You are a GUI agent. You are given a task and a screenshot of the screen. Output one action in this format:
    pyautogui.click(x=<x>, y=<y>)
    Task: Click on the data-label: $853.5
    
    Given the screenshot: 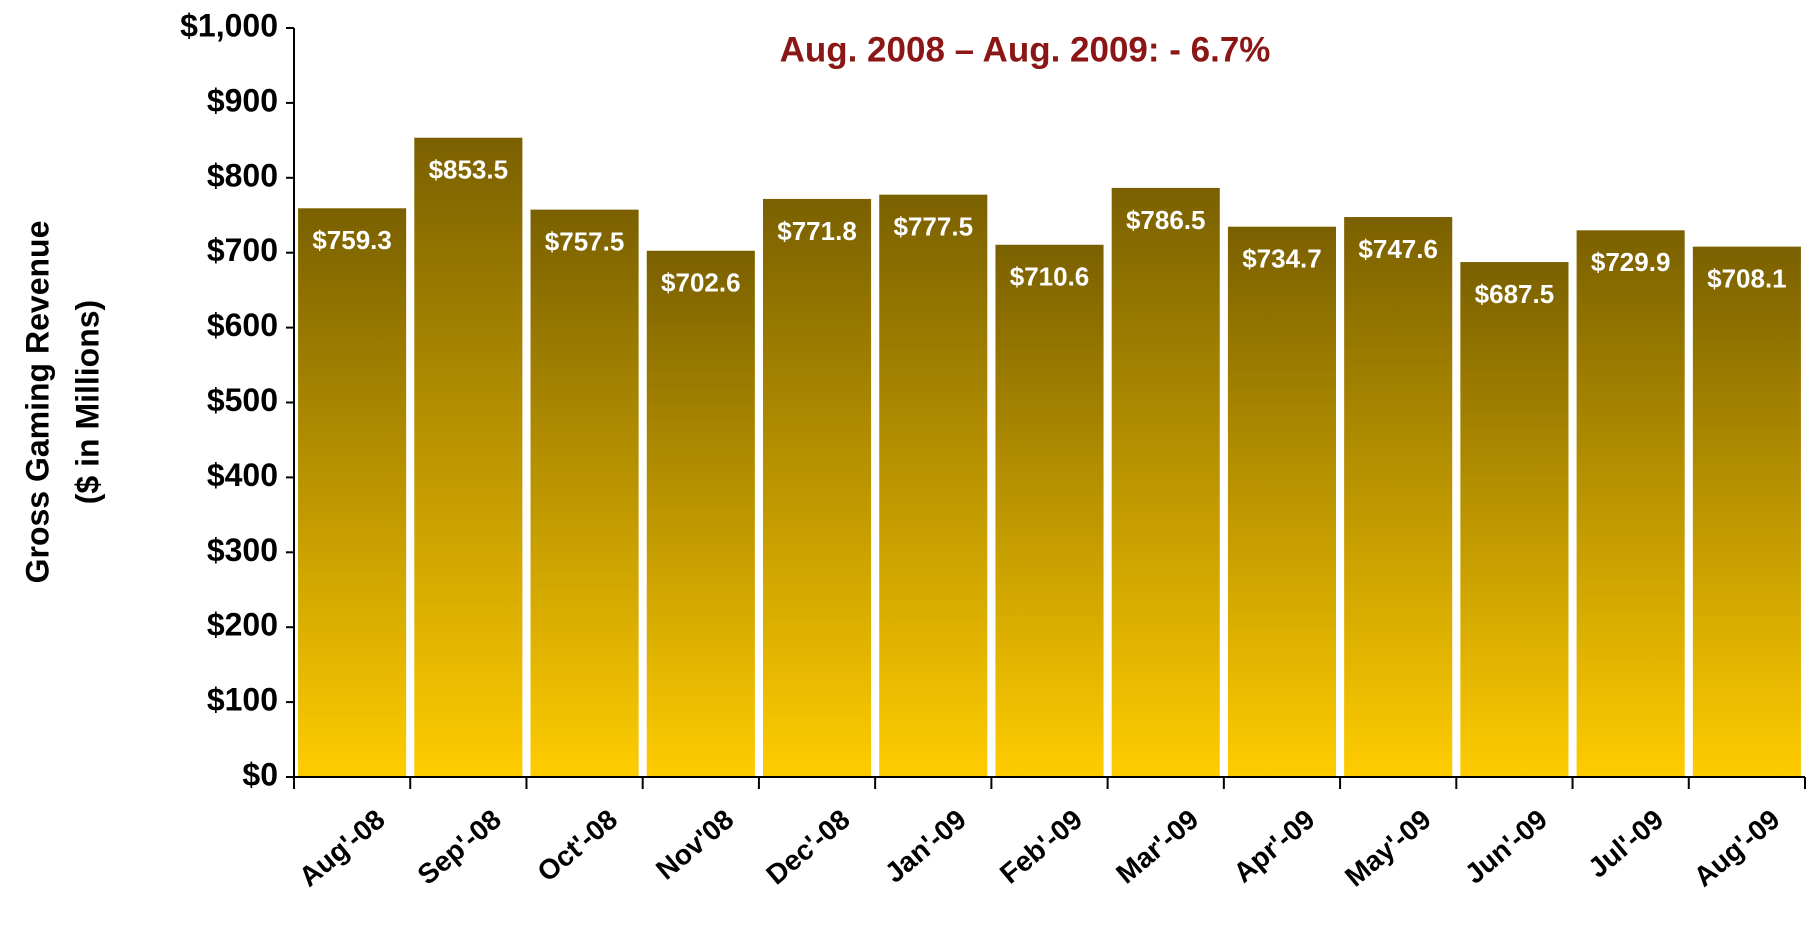 What is the action you would take?
    pyautogui.click(x=469, y=170)
    